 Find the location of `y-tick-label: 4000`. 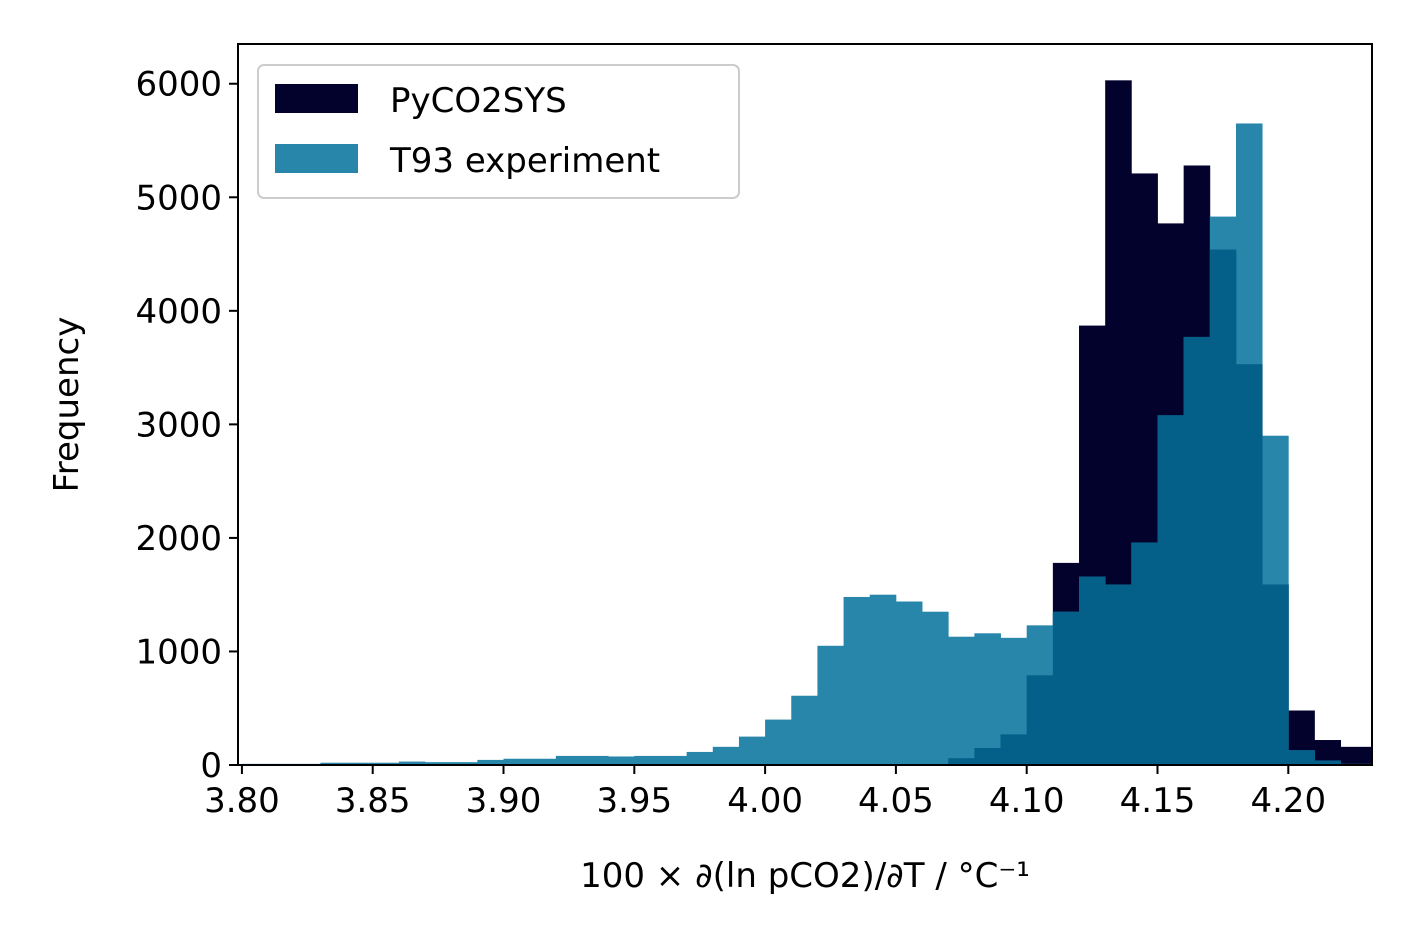

y-tick-label: 4000 is located at coordinates (178, 312).